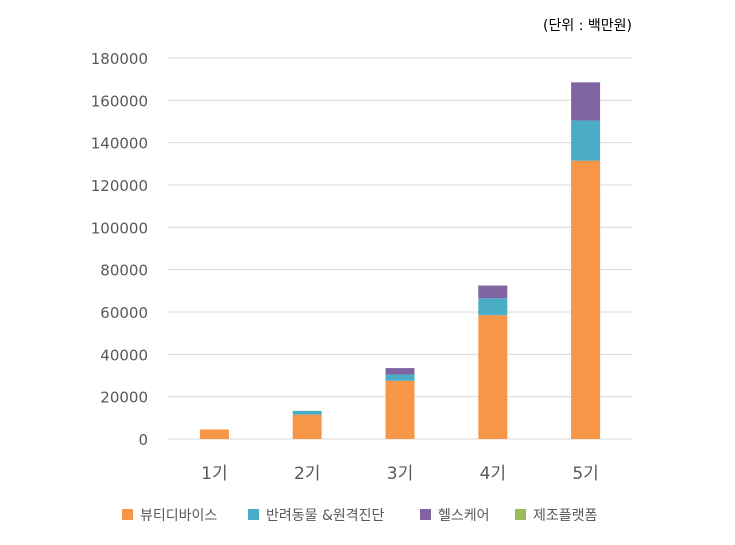 This screenshot has width=735, height=545. What do you see at coordinates (587, 26) in the screenshot?
I see `unit-note: (단위 : 백만원)` at bounding box center [587, 26].